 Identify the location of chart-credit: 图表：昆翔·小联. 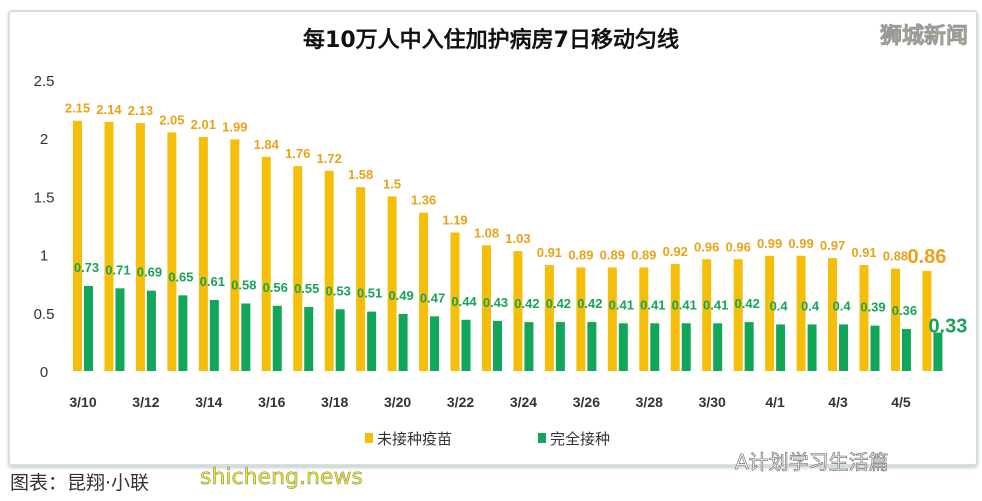
(80, 483).